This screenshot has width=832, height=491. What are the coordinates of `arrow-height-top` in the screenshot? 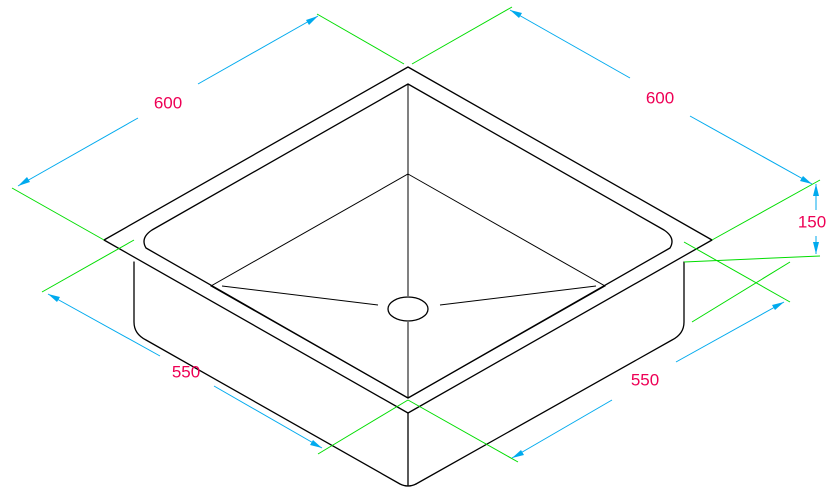 It's located at (816, 190).